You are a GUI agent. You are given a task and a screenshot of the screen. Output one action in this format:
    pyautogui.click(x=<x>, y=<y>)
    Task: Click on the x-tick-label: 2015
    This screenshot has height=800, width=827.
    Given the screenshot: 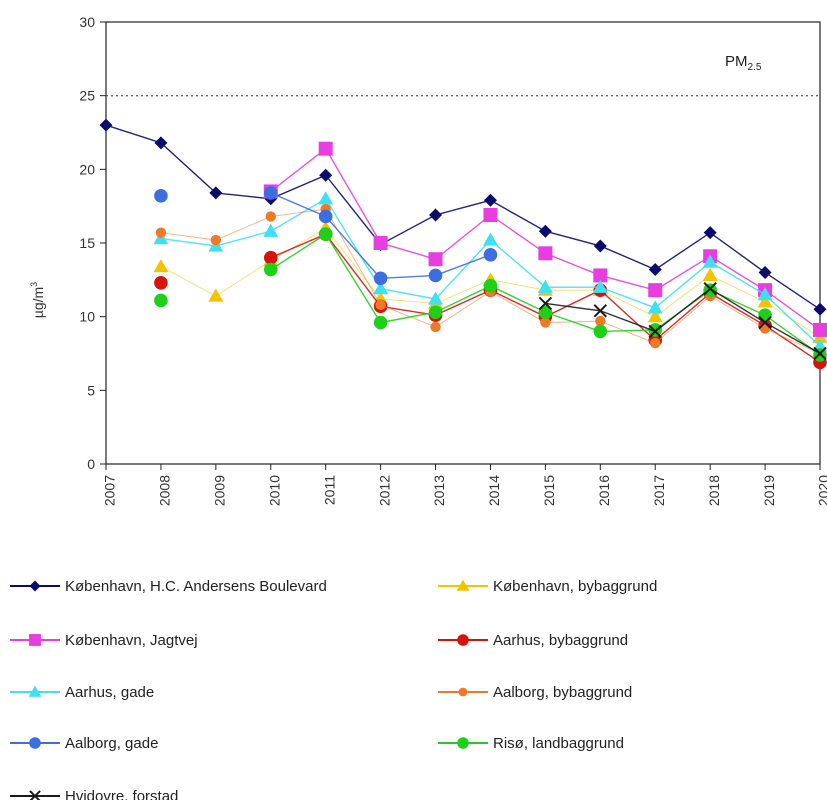 What is the action you would take?
    pyautogui.click(x=549, y=490)
    